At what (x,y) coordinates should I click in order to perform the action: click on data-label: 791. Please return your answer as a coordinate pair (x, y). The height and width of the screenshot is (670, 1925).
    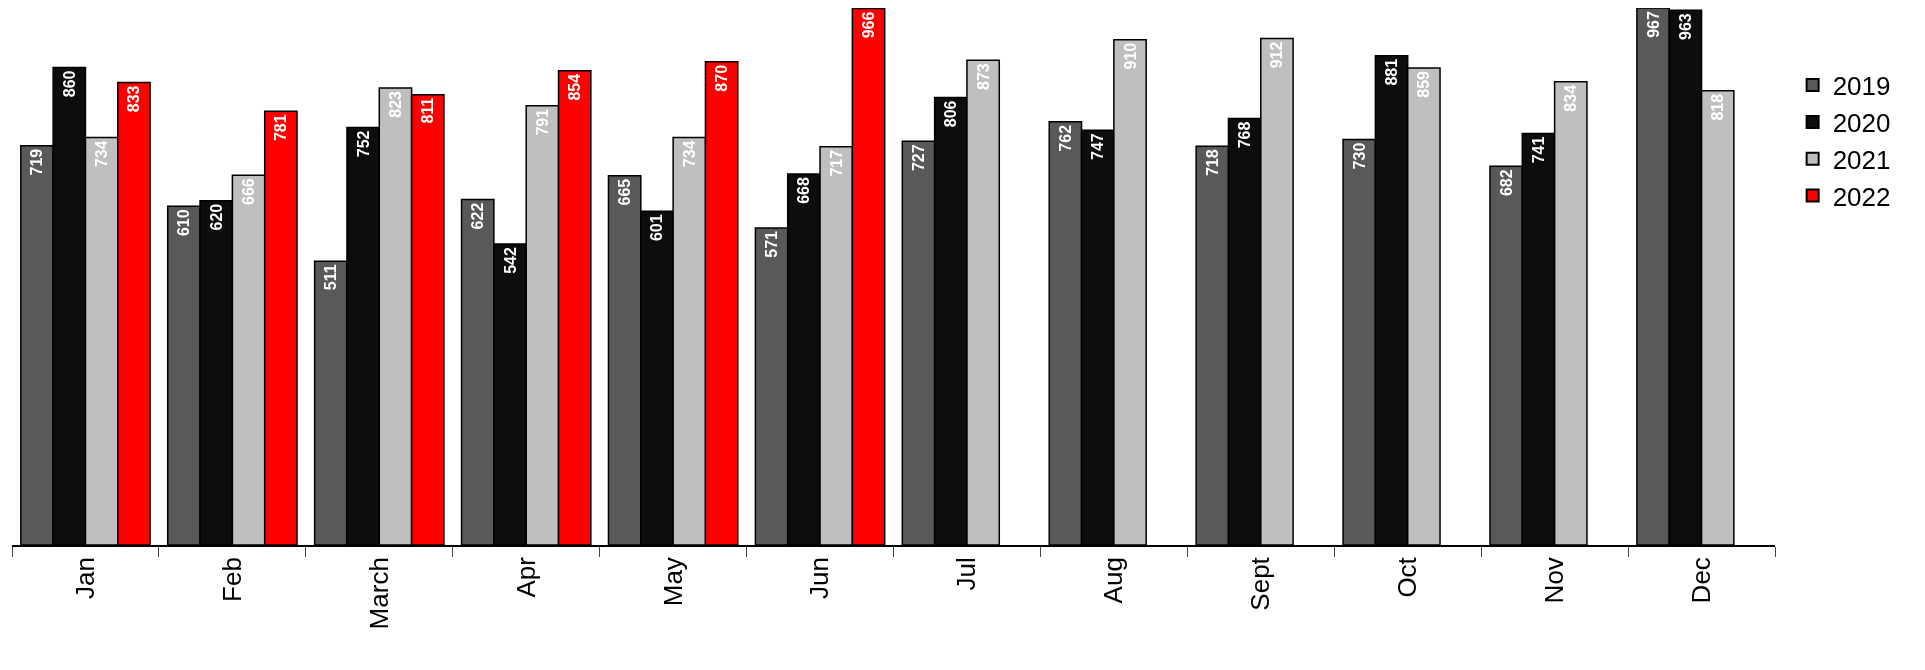
    Looking at the image, I should click on (542, 122).